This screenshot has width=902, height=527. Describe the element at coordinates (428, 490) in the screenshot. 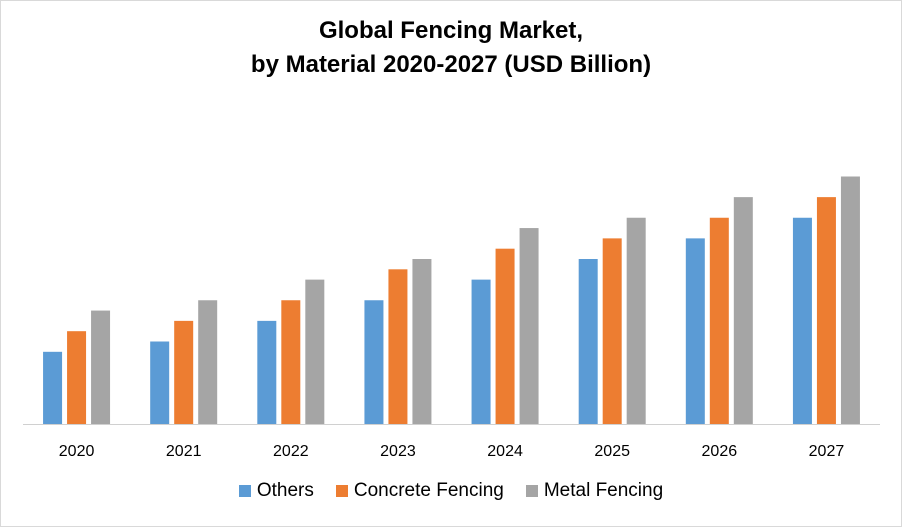

I see `legend-label: Concrete Fencing` at that location.